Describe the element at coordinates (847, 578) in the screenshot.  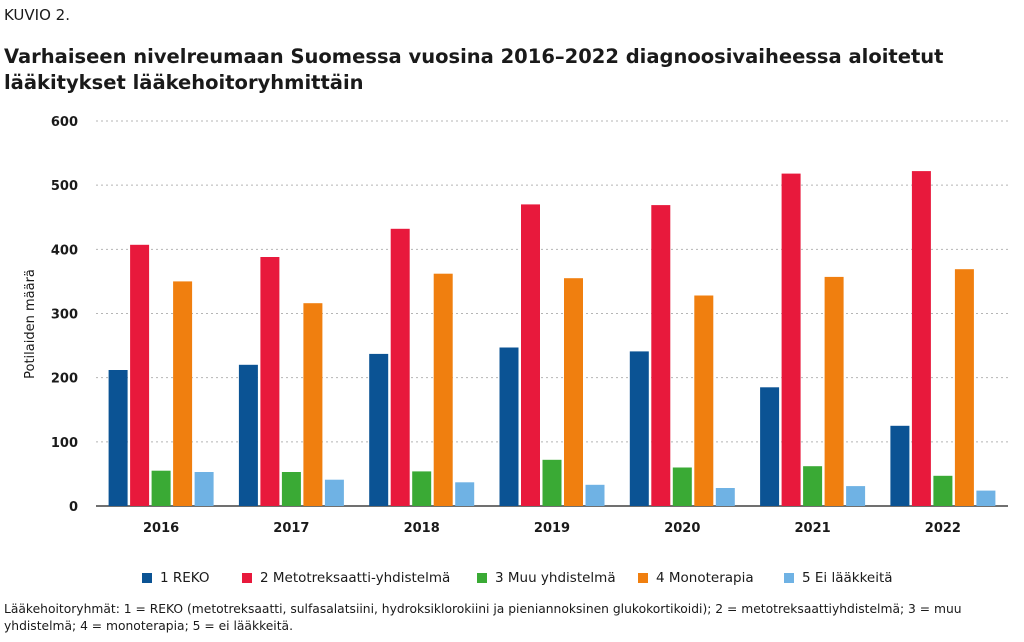
I see `legend-label: 5 Ei lääkkeitä` at that location.